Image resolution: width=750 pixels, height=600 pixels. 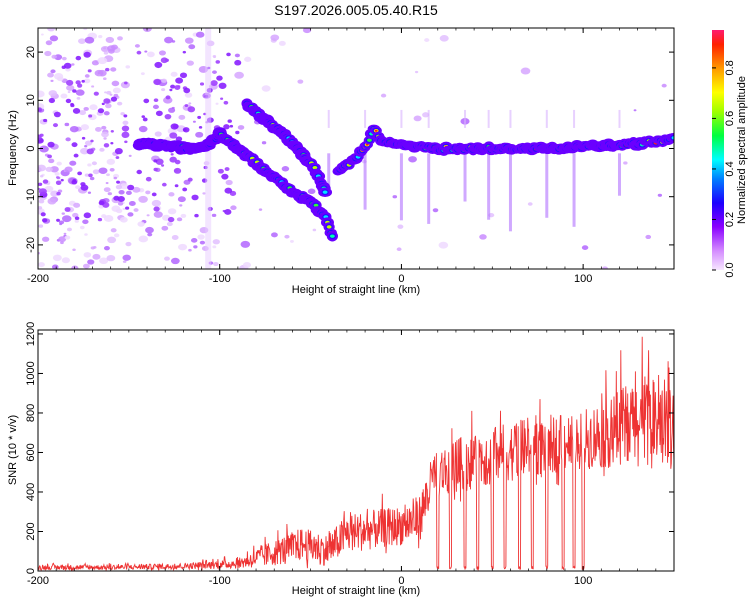 I want to click on colorbar-ticks: 0.0 0.2 0.4 0.6 0.8, so click(x=724, y=169).